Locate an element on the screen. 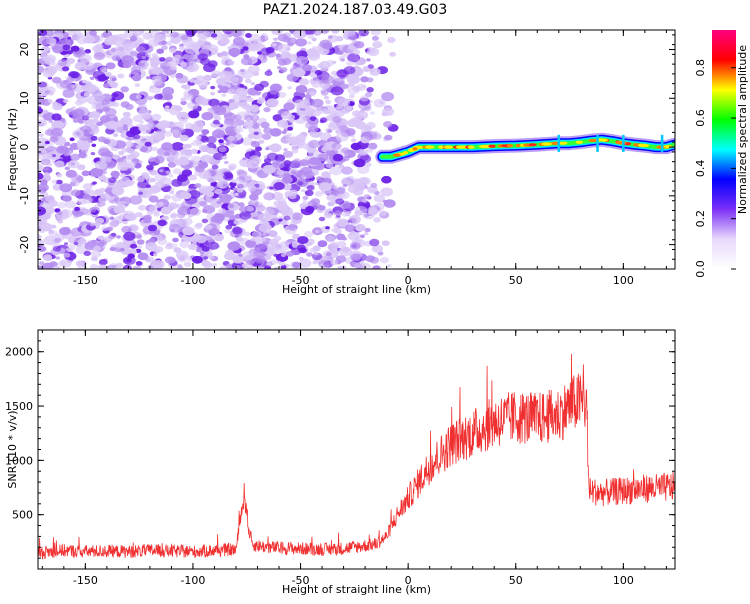  colorbar-label: Normalized spectral amplitude is located at coordinates (742, 129).